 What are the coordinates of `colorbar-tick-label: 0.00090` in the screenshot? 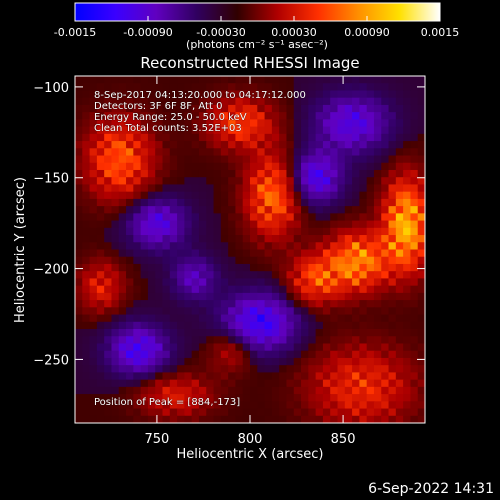 It's located at (367, 32).